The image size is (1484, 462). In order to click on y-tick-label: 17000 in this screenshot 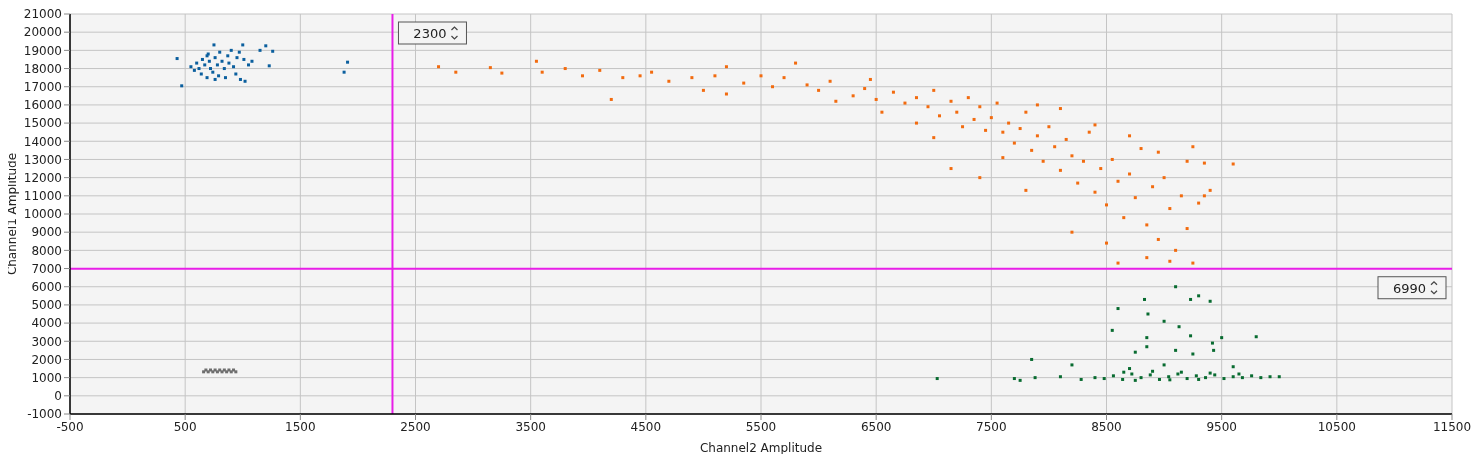, I will do `click(42, 86)`.